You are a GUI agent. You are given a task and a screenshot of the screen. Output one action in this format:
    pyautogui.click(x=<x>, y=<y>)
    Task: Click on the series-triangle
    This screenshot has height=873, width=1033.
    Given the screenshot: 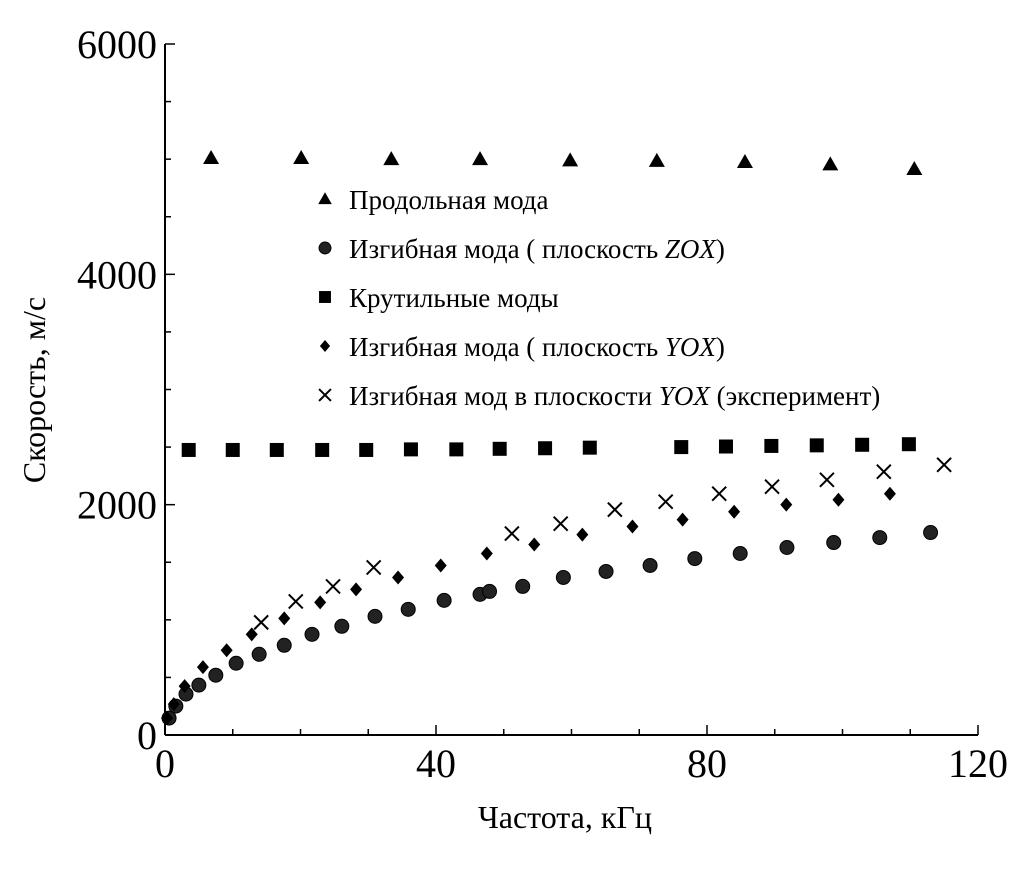 What is the action you would take?
    pyautogui.click(x=563, y=162)
    